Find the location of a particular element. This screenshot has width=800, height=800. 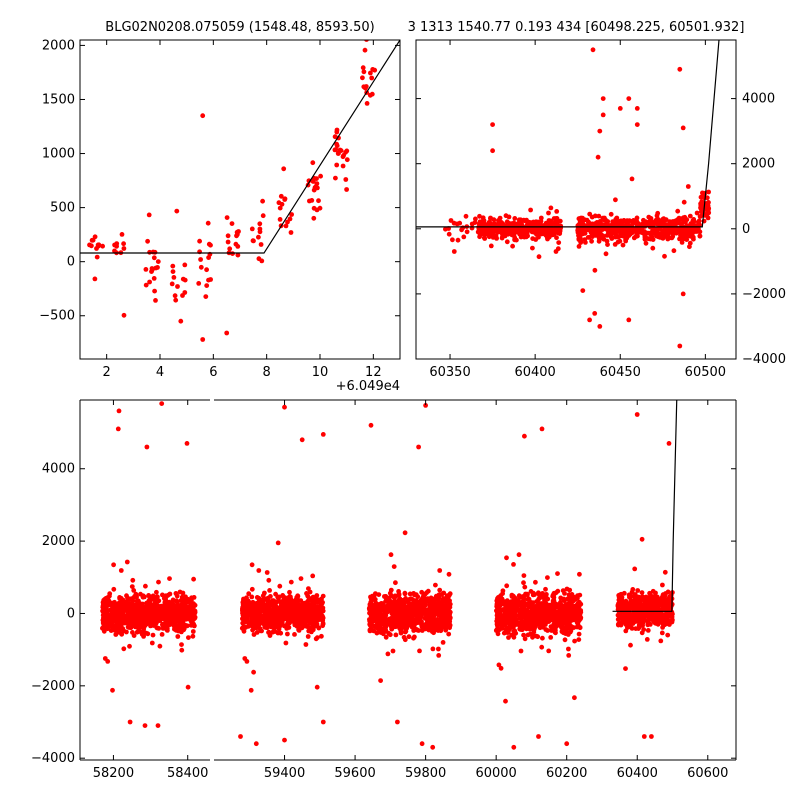

x-tick-label: 2 is located at coordinates (107, 372).